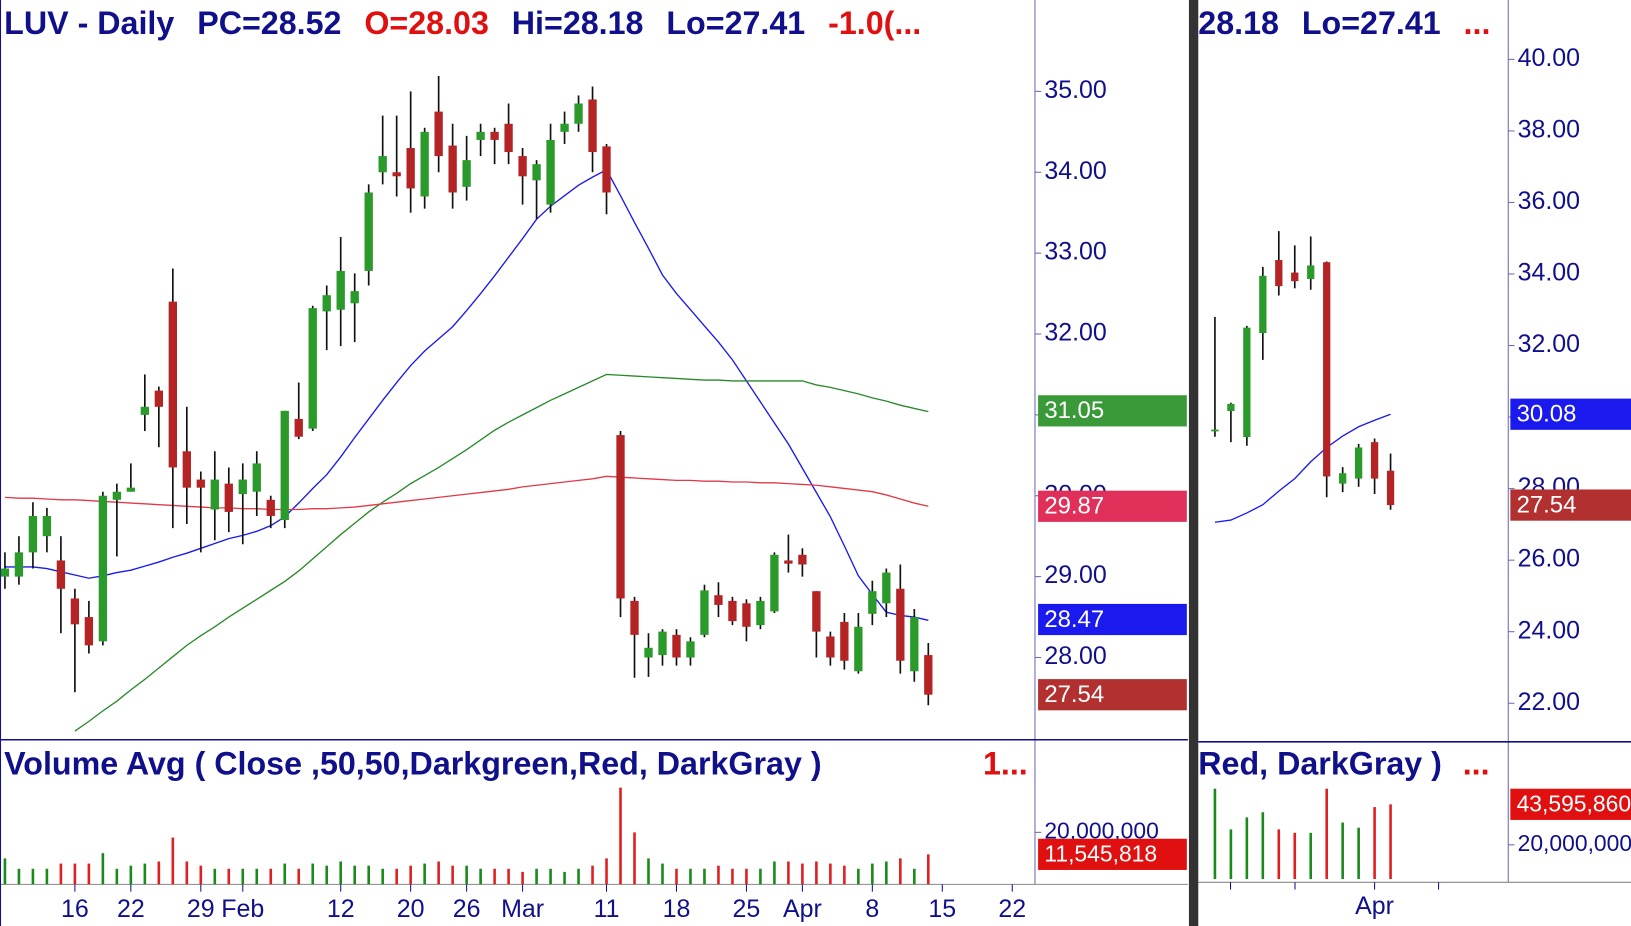 Image resolution: width=1631 pixels, height=926 pixels. I want to click on price-badge-label: 28.47, so click(1074, 619).